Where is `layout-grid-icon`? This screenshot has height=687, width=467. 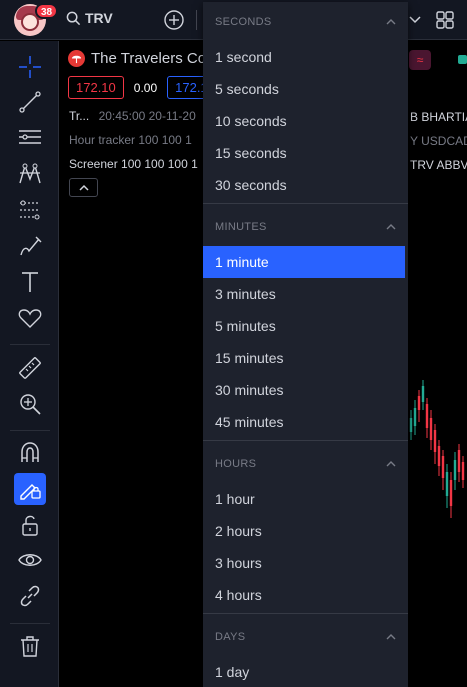
layout-grid-icon is located at coordinates (445, 20).